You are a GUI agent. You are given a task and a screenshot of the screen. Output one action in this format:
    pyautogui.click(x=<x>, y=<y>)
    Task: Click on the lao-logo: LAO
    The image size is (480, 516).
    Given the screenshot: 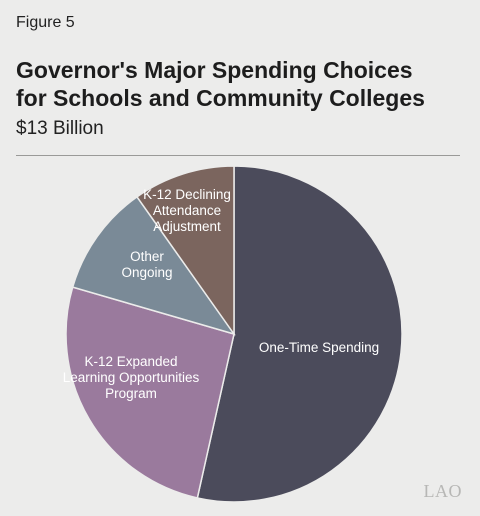 What is the action you would take?
    pyautogui.click(x=442, y=491)
    